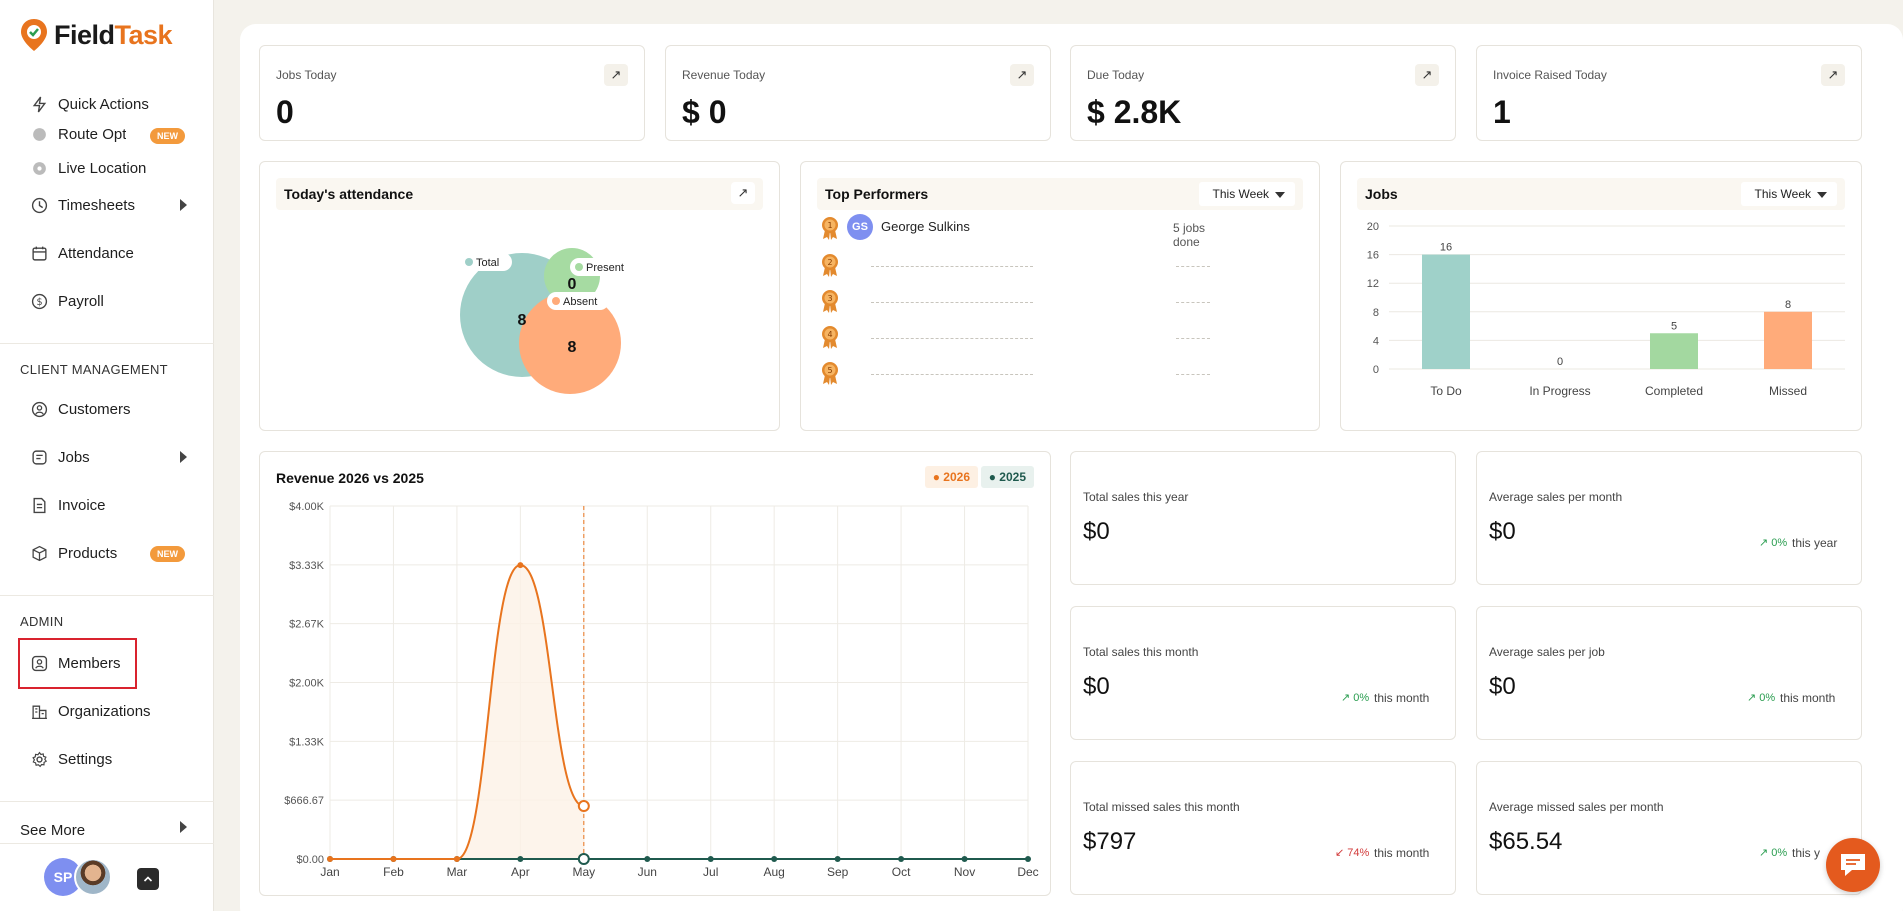  What do you see at coordinates (89, 104) in the screenshot?
I see `sidebar-item-quick-actions: Quick Actions` at bounding box center [89, 104].